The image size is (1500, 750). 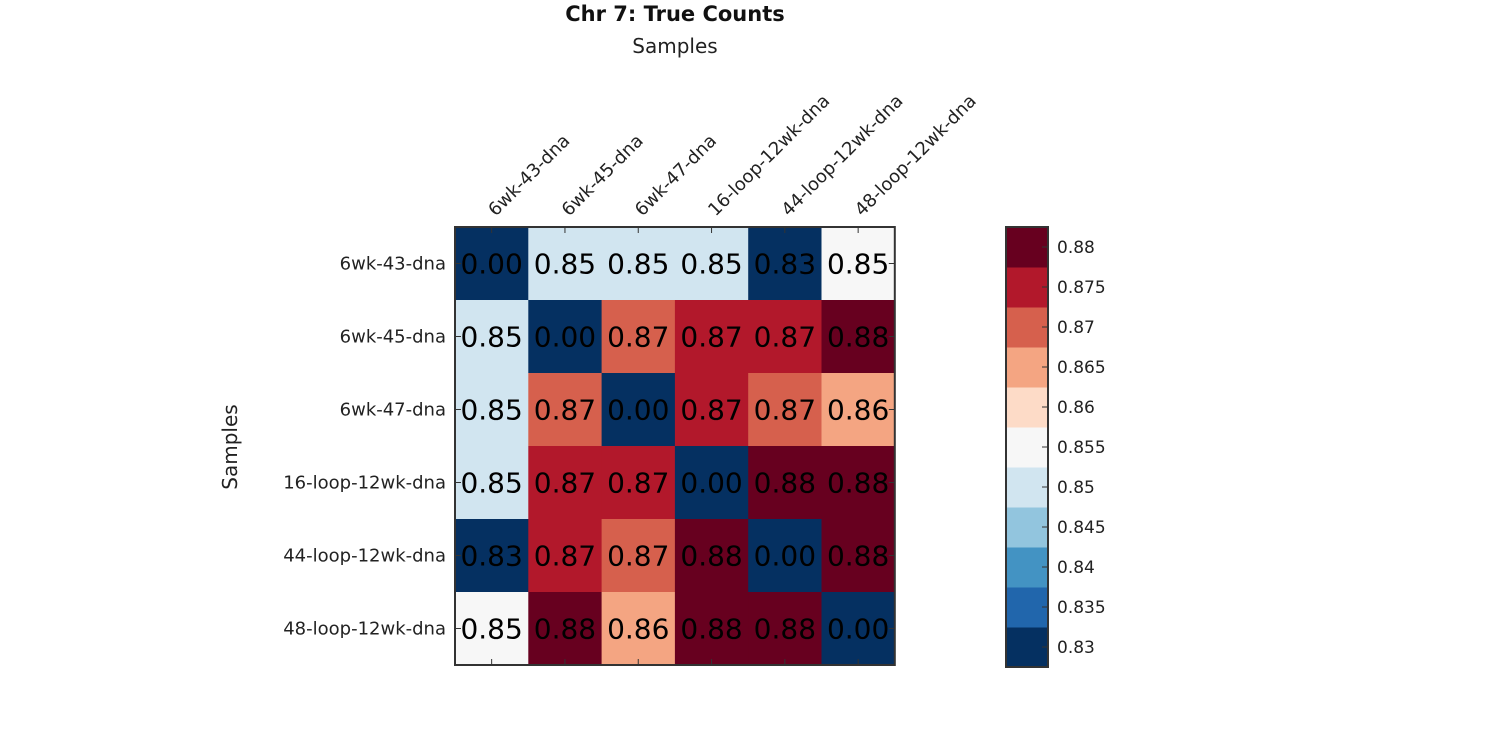 What do you see at coordinates (1076, 328) in the screenshot?
I see `colorbar-tick-label: 0.87` at bounding box center [1076, 328].